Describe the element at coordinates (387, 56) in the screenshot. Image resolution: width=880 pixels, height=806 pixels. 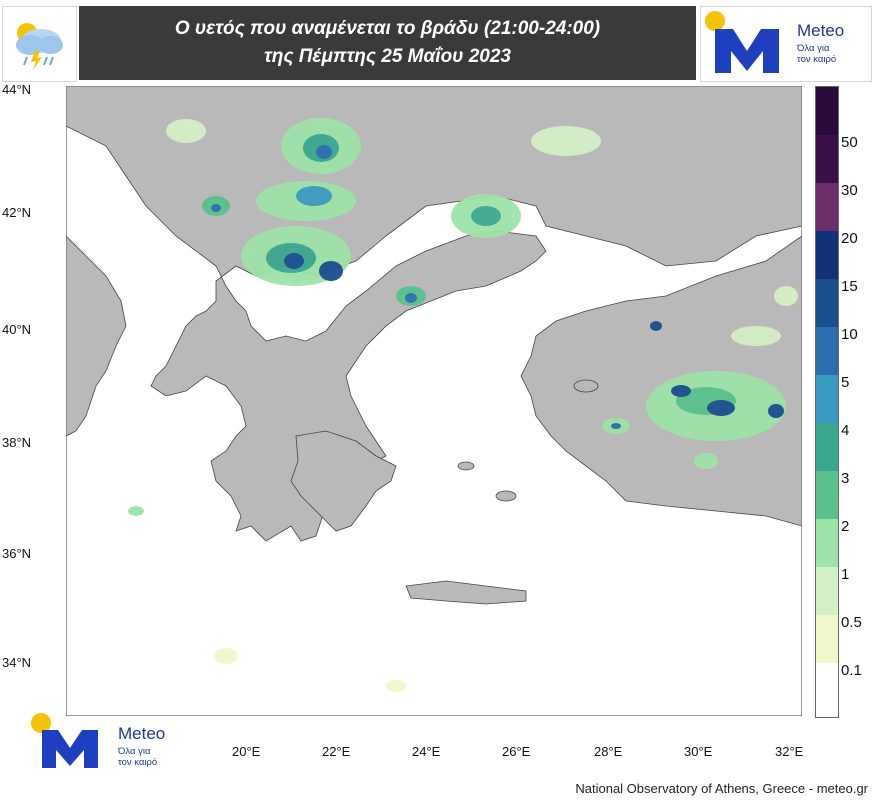
I see `title-line-2: της Πέμπτης 25 Μαΐου 2023` at that location.